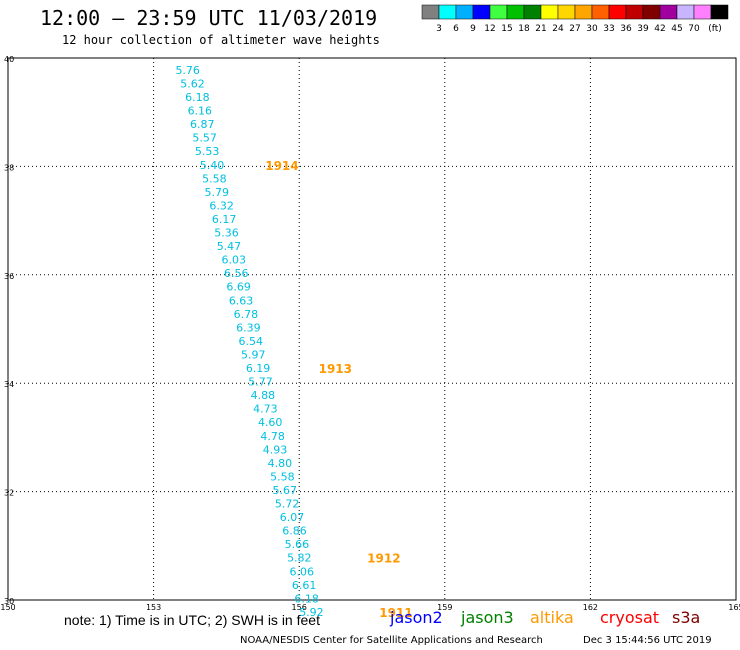 The width and height of the screenshot is (740, 650). I want to click on wave-height-value: 6.16, so click(200, 111).